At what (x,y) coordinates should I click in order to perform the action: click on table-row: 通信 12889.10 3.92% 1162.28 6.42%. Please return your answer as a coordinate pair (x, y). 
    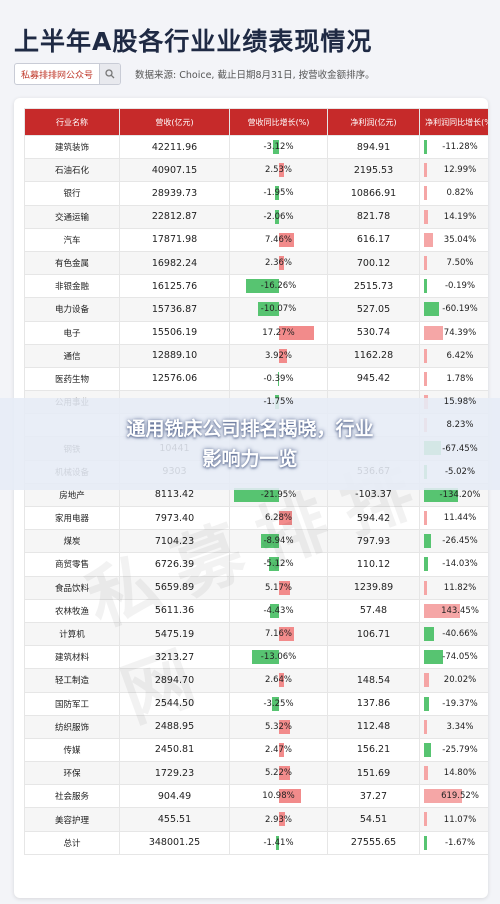
    Looking at the image, I should click on (256, 355).